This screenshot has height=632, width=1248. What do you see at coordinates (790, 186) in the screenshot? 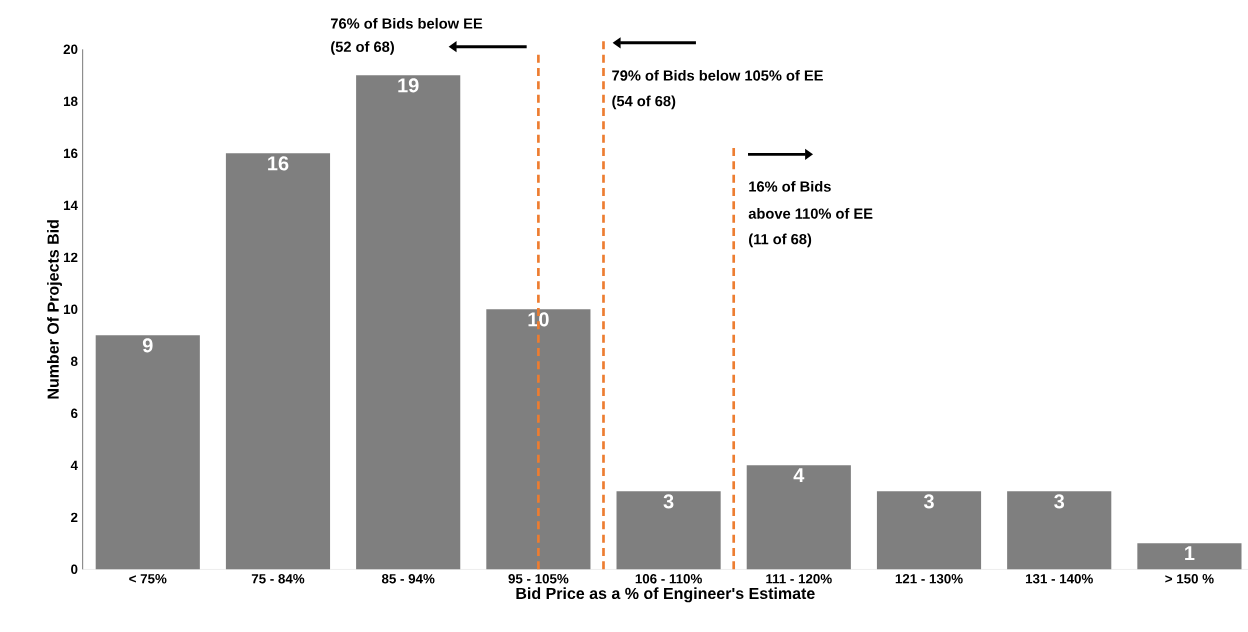
I see `annotation: 16% of Bids` at bounding box center [790, 186].